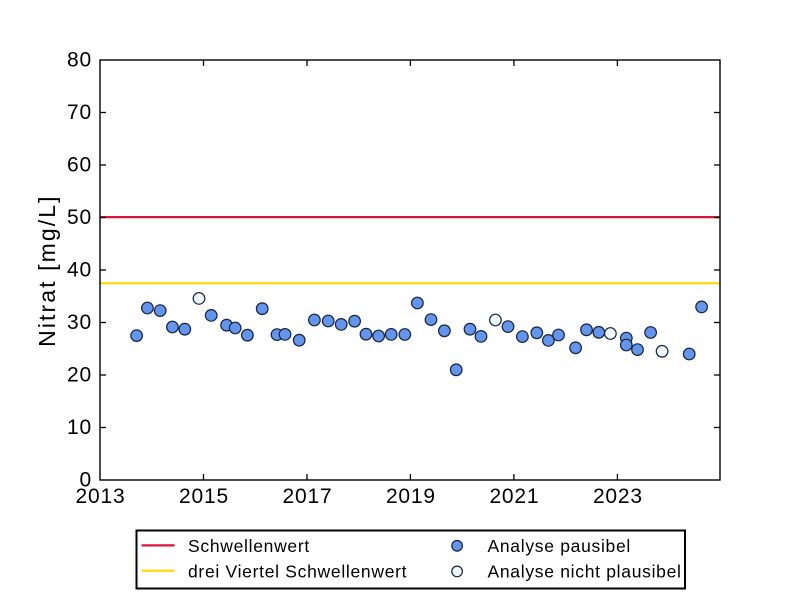 This screenshot has height=600, width=800. Describe the element at coordinates (249, 546) in the screenshot. I see `svg-text: Schwellenwert` at that location.